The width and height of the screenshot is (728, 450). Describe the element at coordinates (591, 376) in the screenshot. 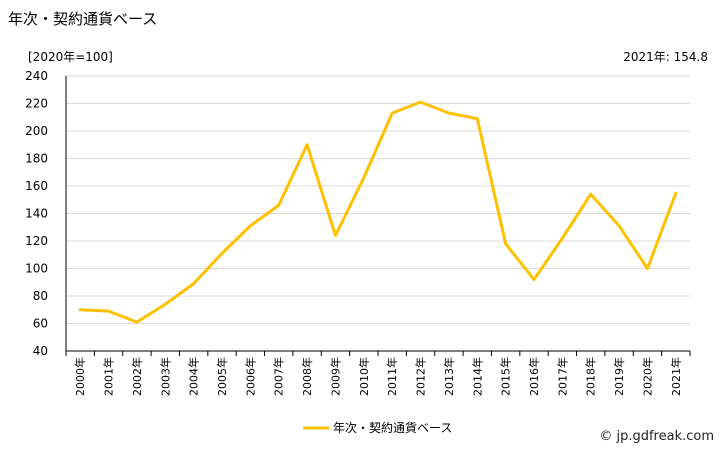

I see `x-tick-label: 2018年` at that location.